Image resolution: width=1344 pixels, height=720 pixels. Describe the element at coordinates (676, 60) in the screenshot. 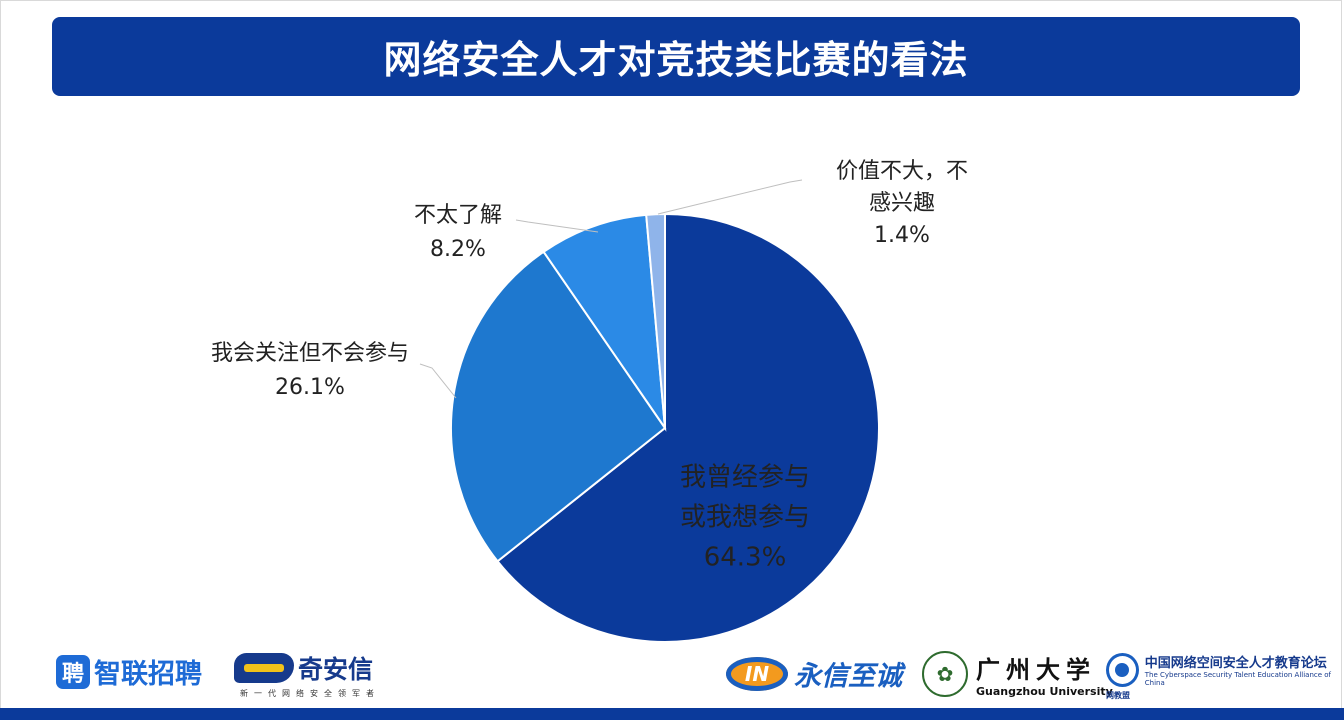

I see `page-title: 网络安全人才对竞技类比赛的看法` at that location.